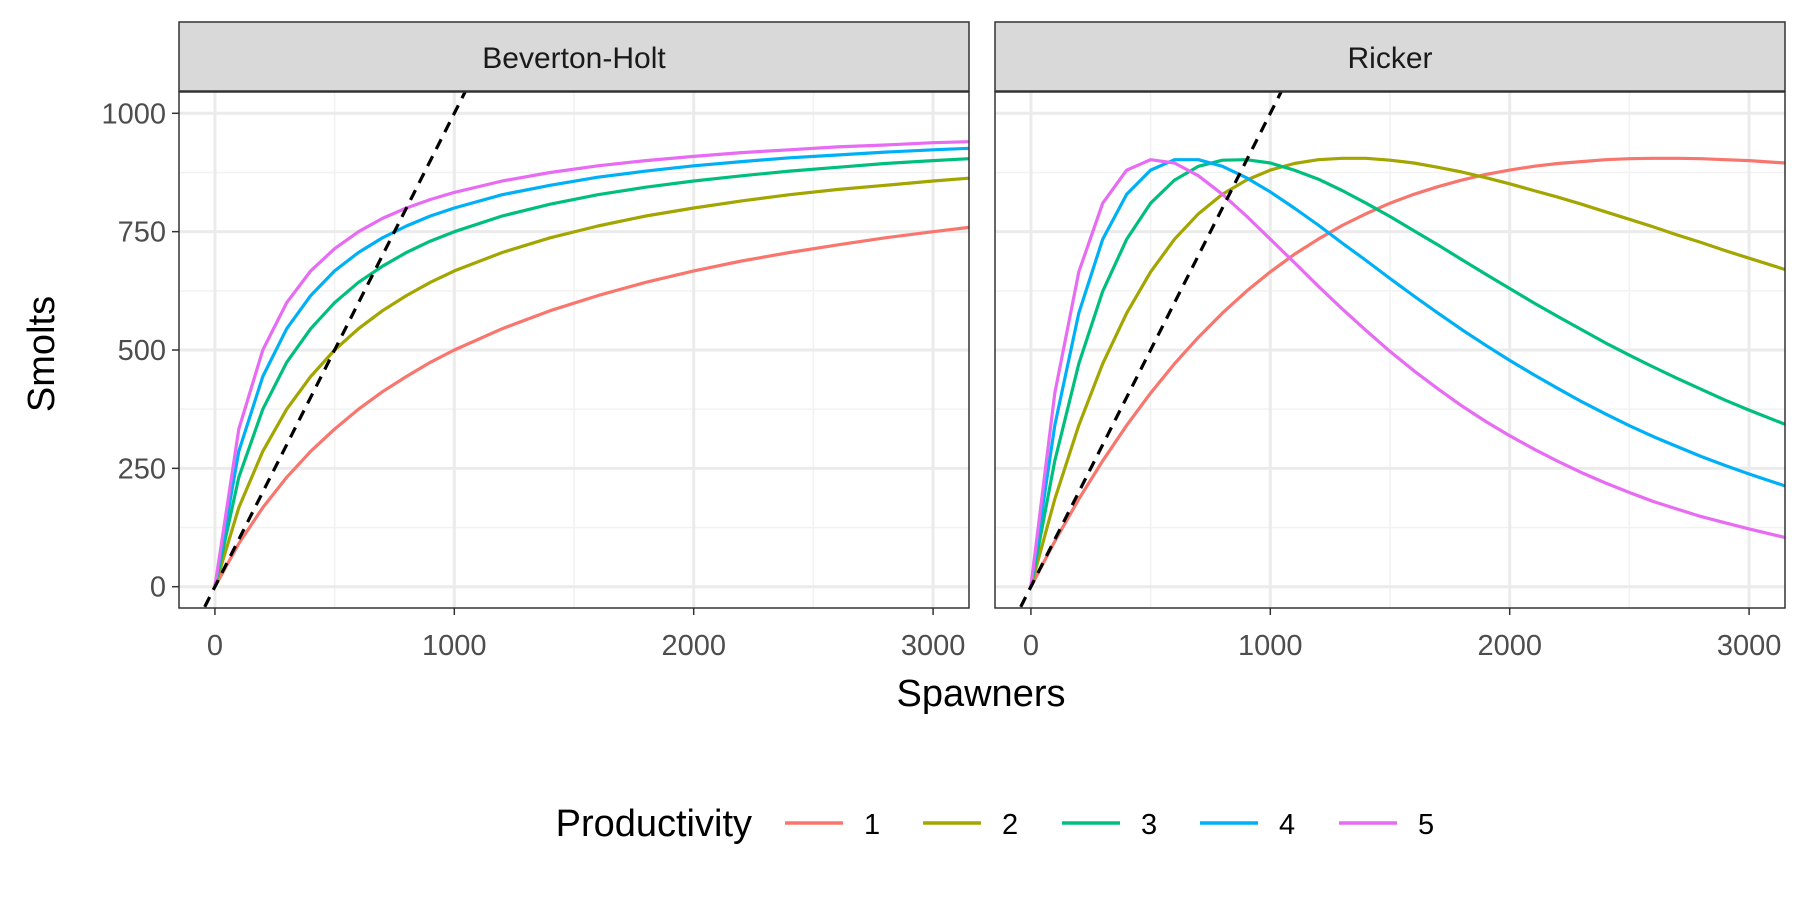 This screenshot has height=900, width=1800. I want to click on y-tick-label: 0, so click(158, 588).